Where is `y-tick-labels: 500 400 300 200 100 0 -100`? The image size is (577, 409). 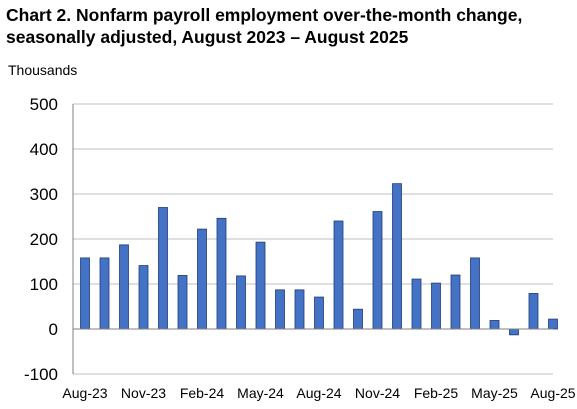
y-tick-labels: 500 400 300 200 100 0 -100 is located at coordinates (41, 239).